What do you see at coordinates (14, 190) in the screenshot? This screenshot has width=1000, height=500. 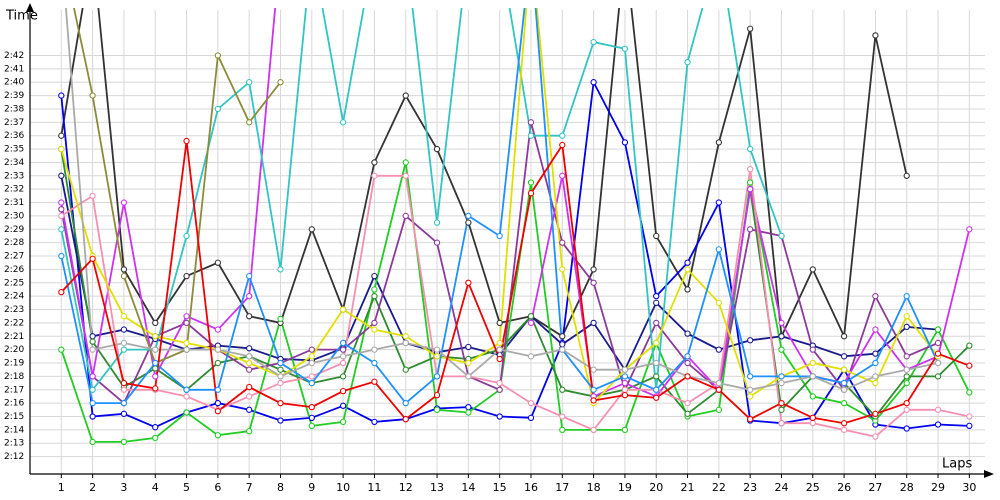 I see `y-tick-label: 2:32` at bounding box center [14, 190].